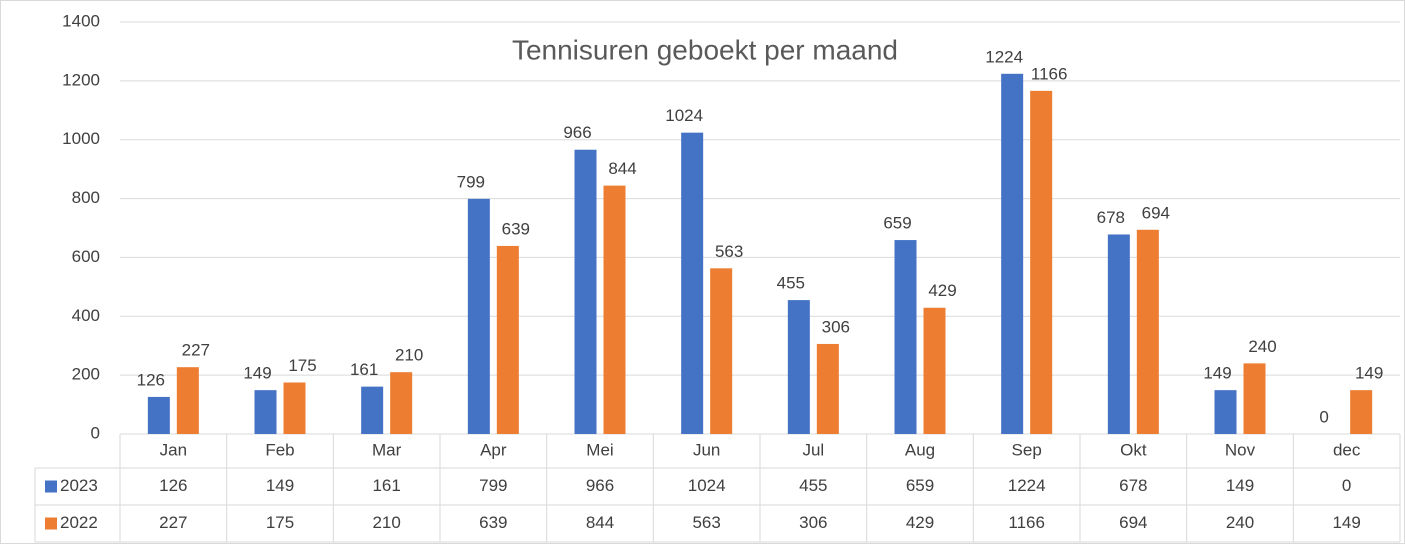 This screenshot has width=1405, height=544. What do you see at coordinates (409, 355) in the screenshot?
I see `data-label: 210` at bounding box center [409, 355].